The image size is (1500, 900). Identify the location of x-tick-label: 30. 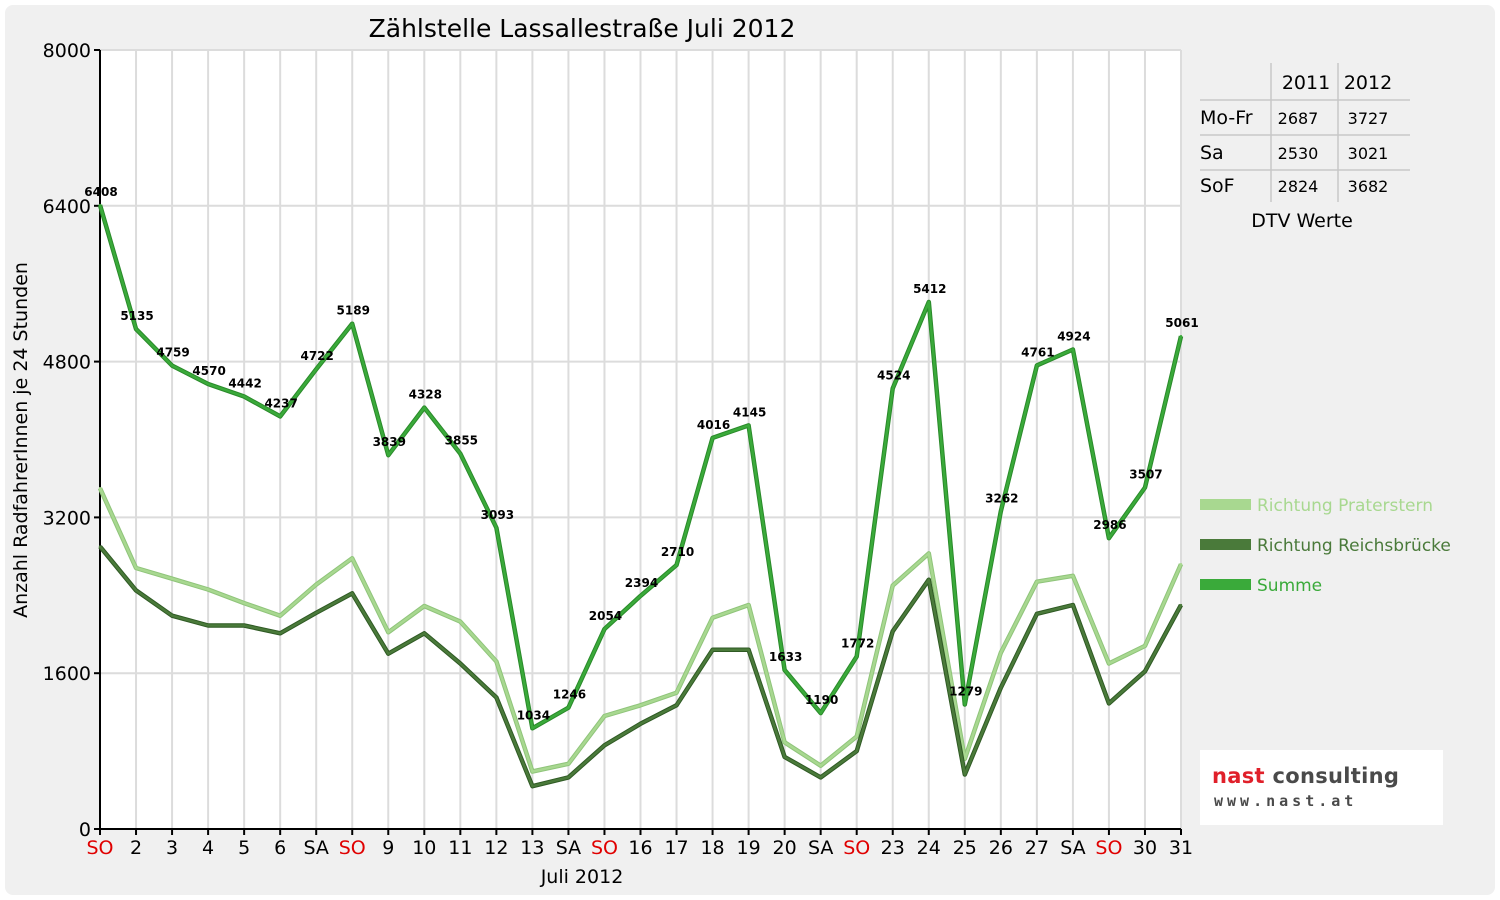
(1145, 848).